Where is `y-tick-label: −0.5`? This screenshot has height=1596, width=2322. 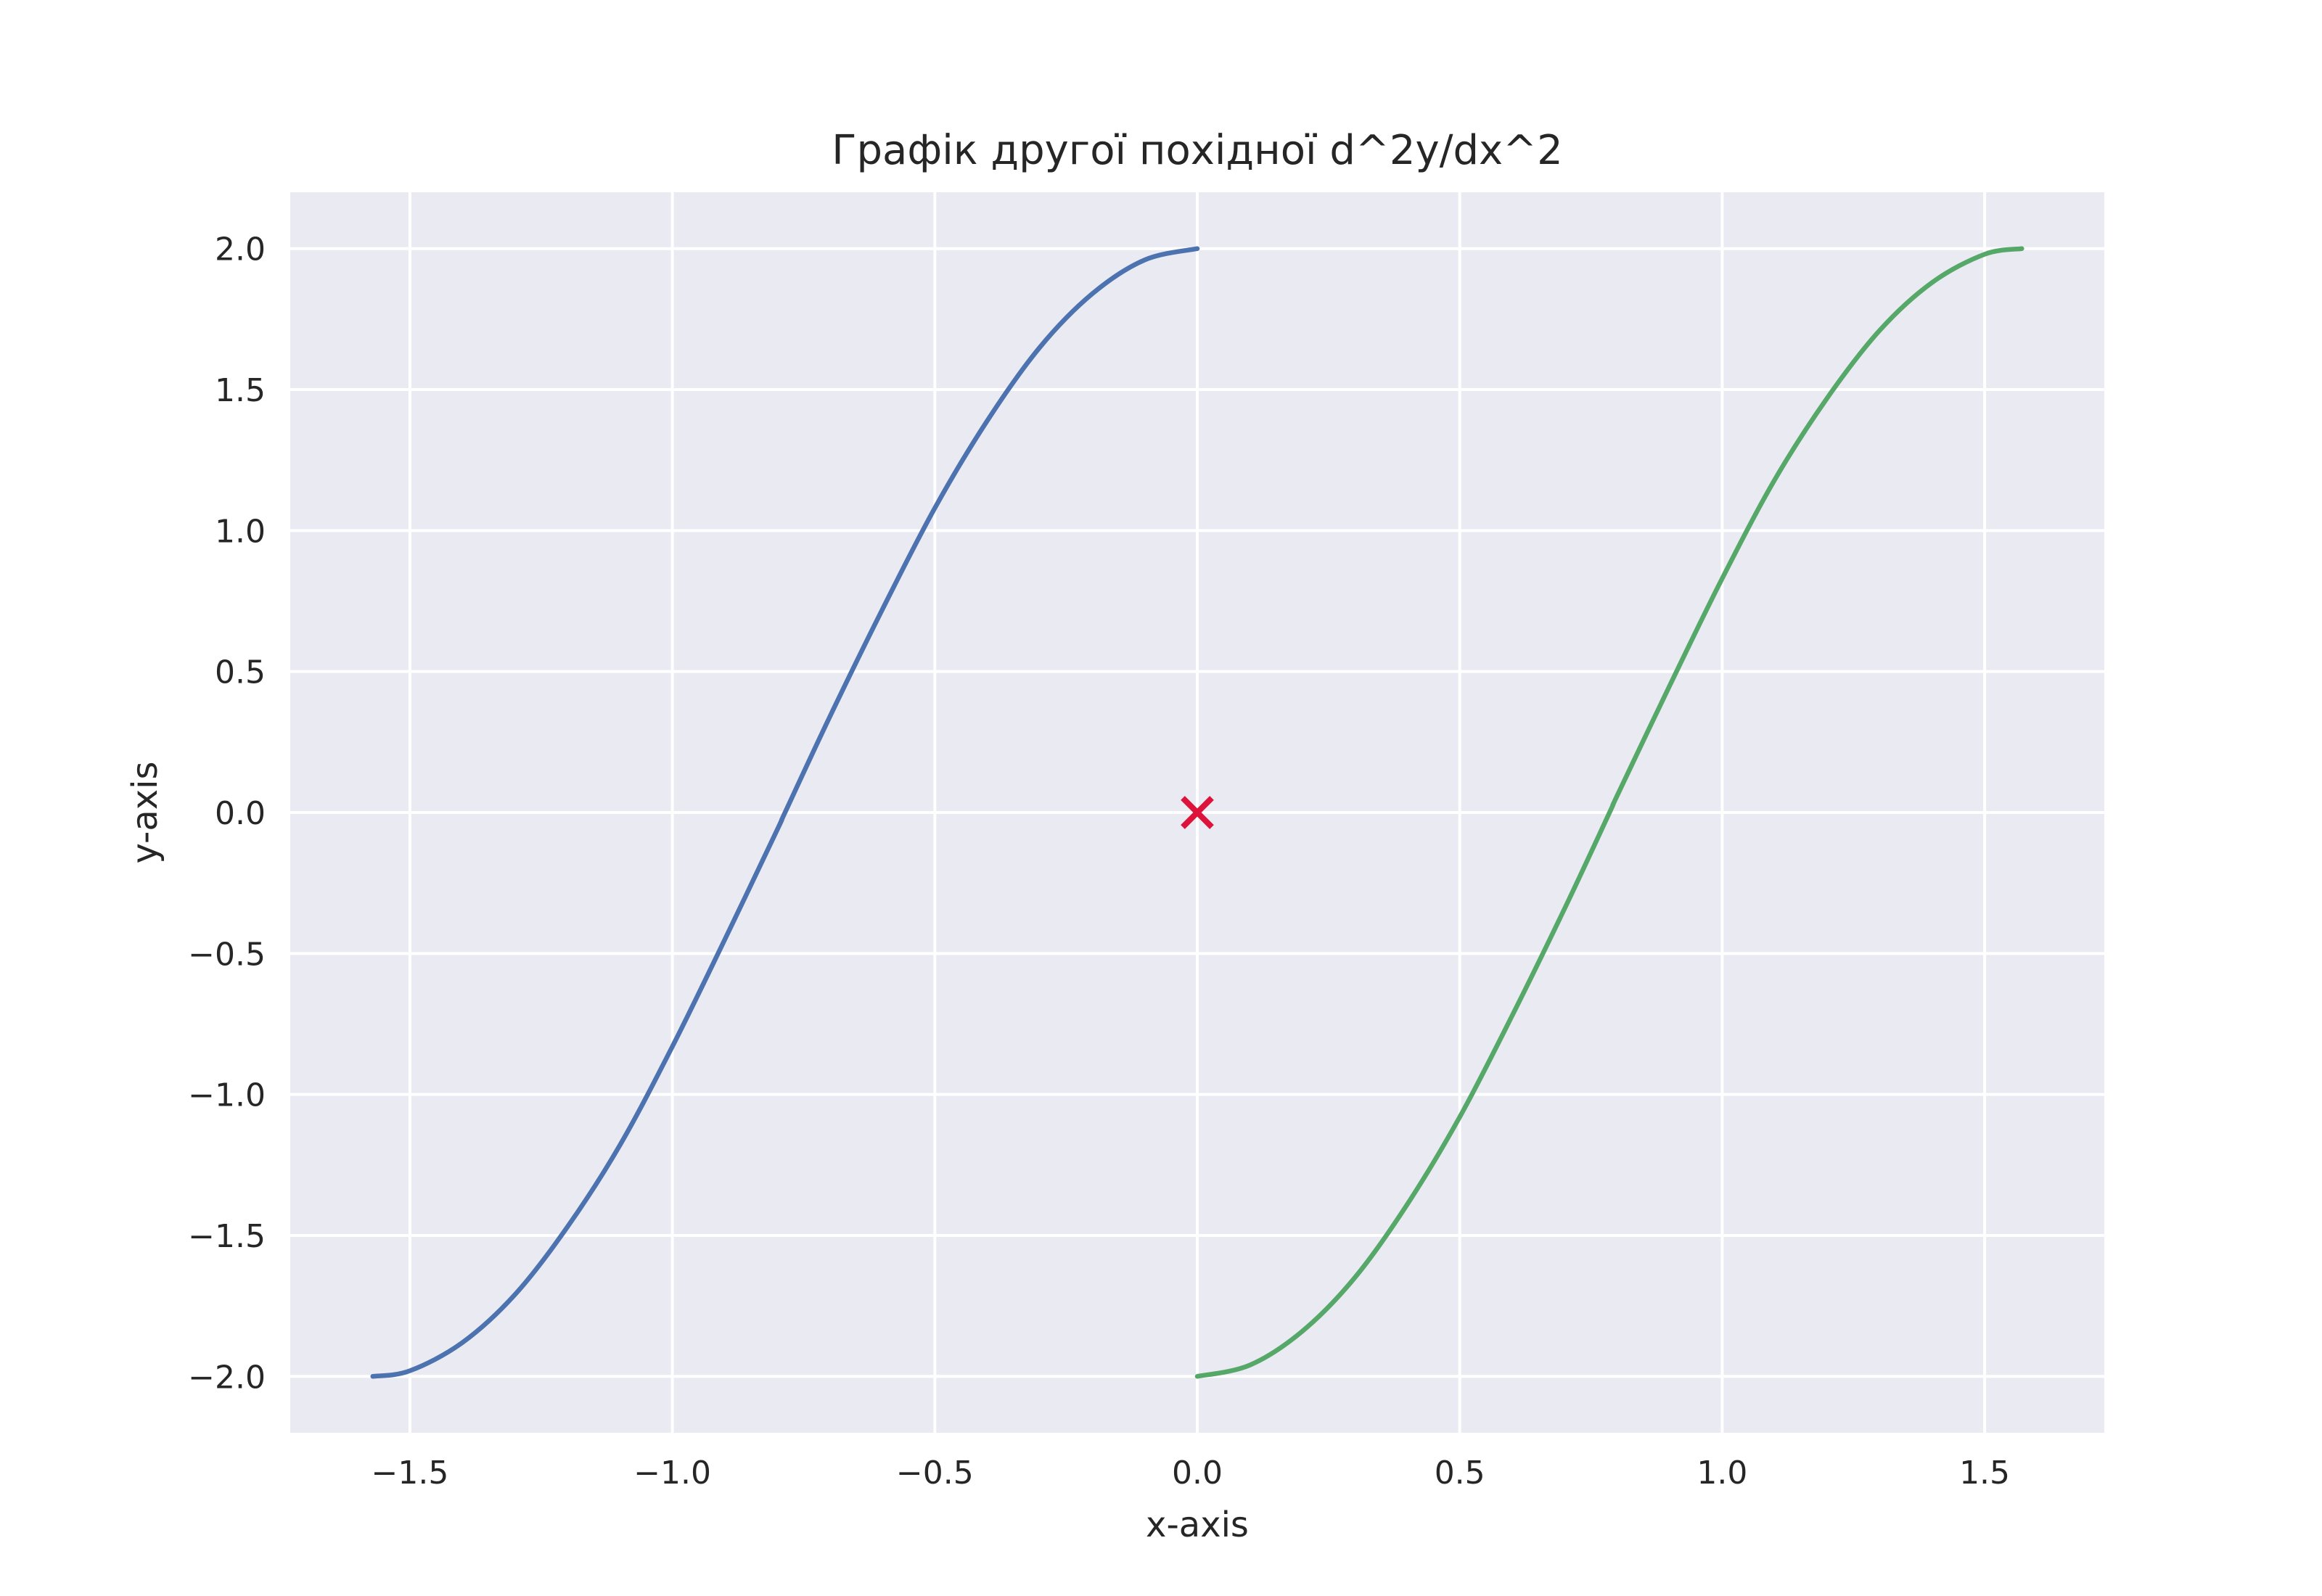
y-tick-label: −0.5 is located at coordinates (227, 955).